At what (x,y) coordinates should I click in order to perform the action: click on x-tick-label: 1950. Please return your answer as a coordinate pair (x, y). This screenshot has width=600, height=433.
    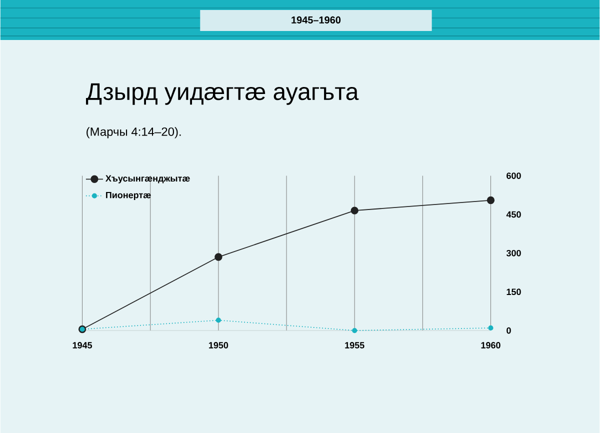
    Looking at the image, I should click on (218, 345).